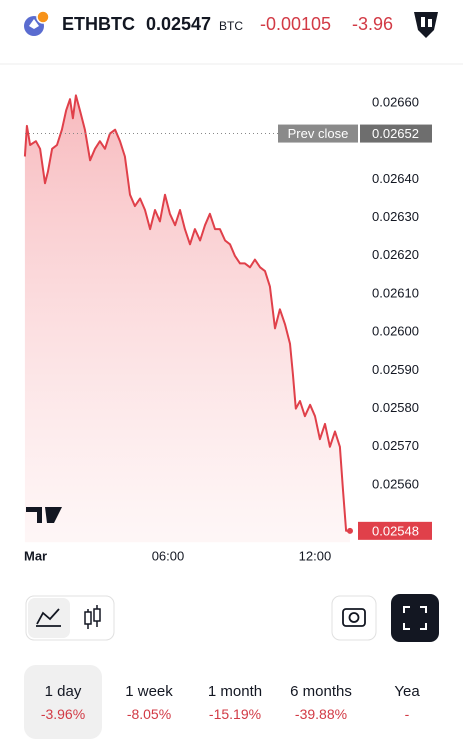 The image size is (463, 750). I want to click on range-tab: 1 week -8.05%, so click(149, 702).